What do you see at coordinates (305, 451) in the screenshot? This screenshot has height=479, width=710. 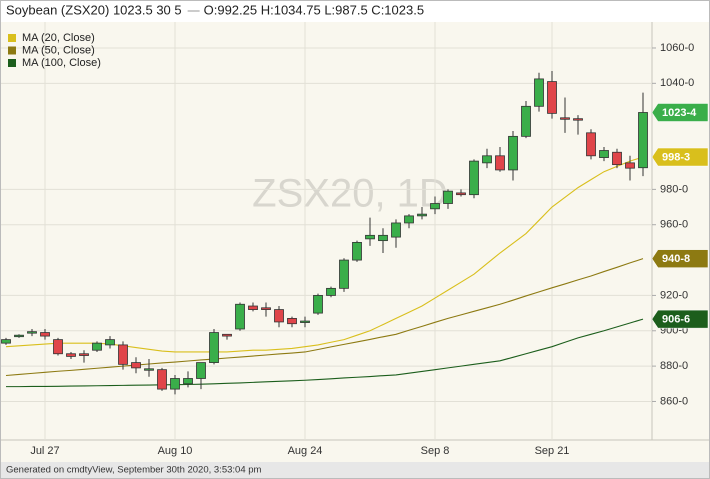 I see `x-tick-label: Aug 24` at bounding box center [305, 451].